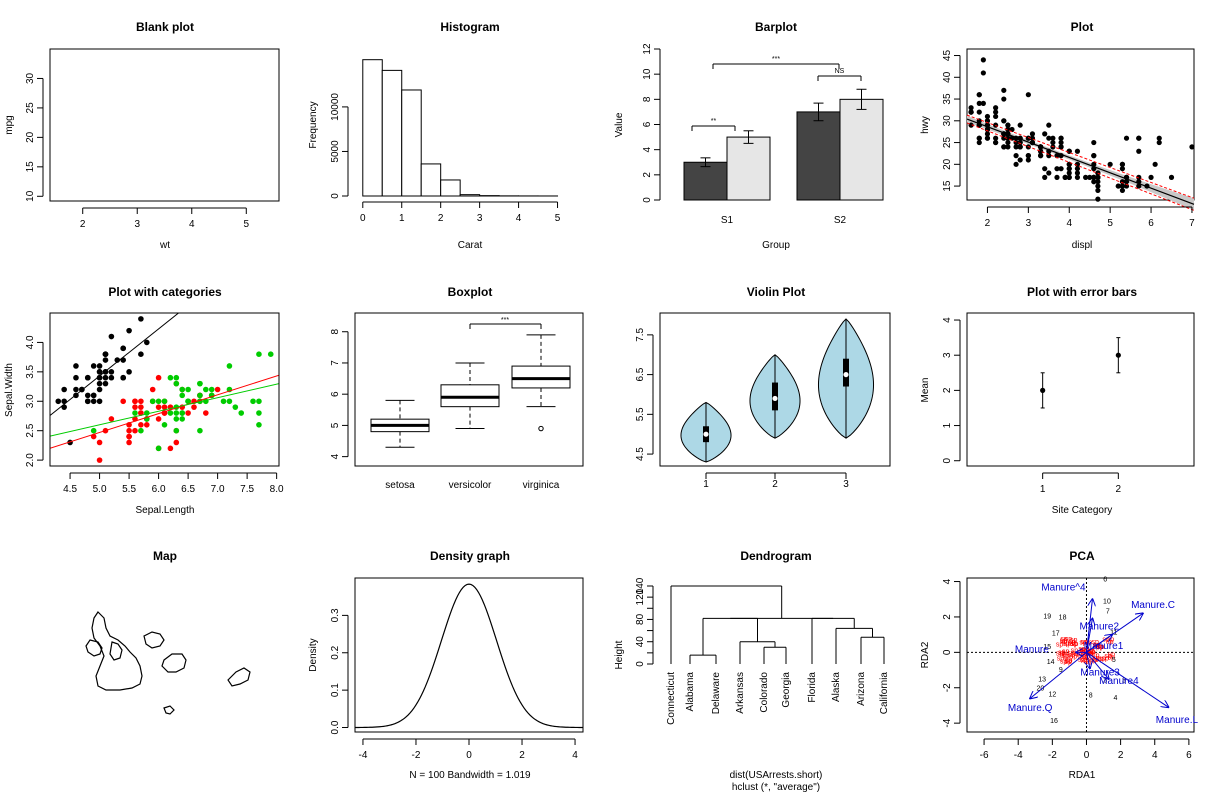  What do you see at coordinates (1107, 602) in the screenshot?
I see `site-label: 10` at bounding box center [1107, 602].